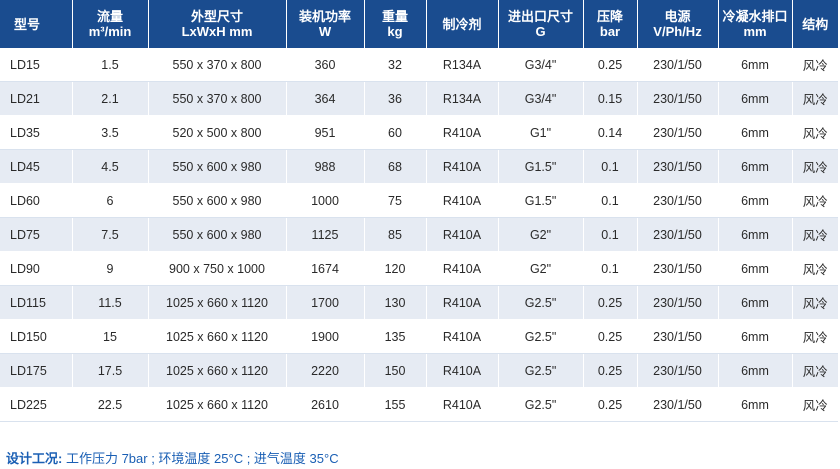 This screenshot has width=840, height=469. I want to click on table-cell: 951, so click(325, 132).